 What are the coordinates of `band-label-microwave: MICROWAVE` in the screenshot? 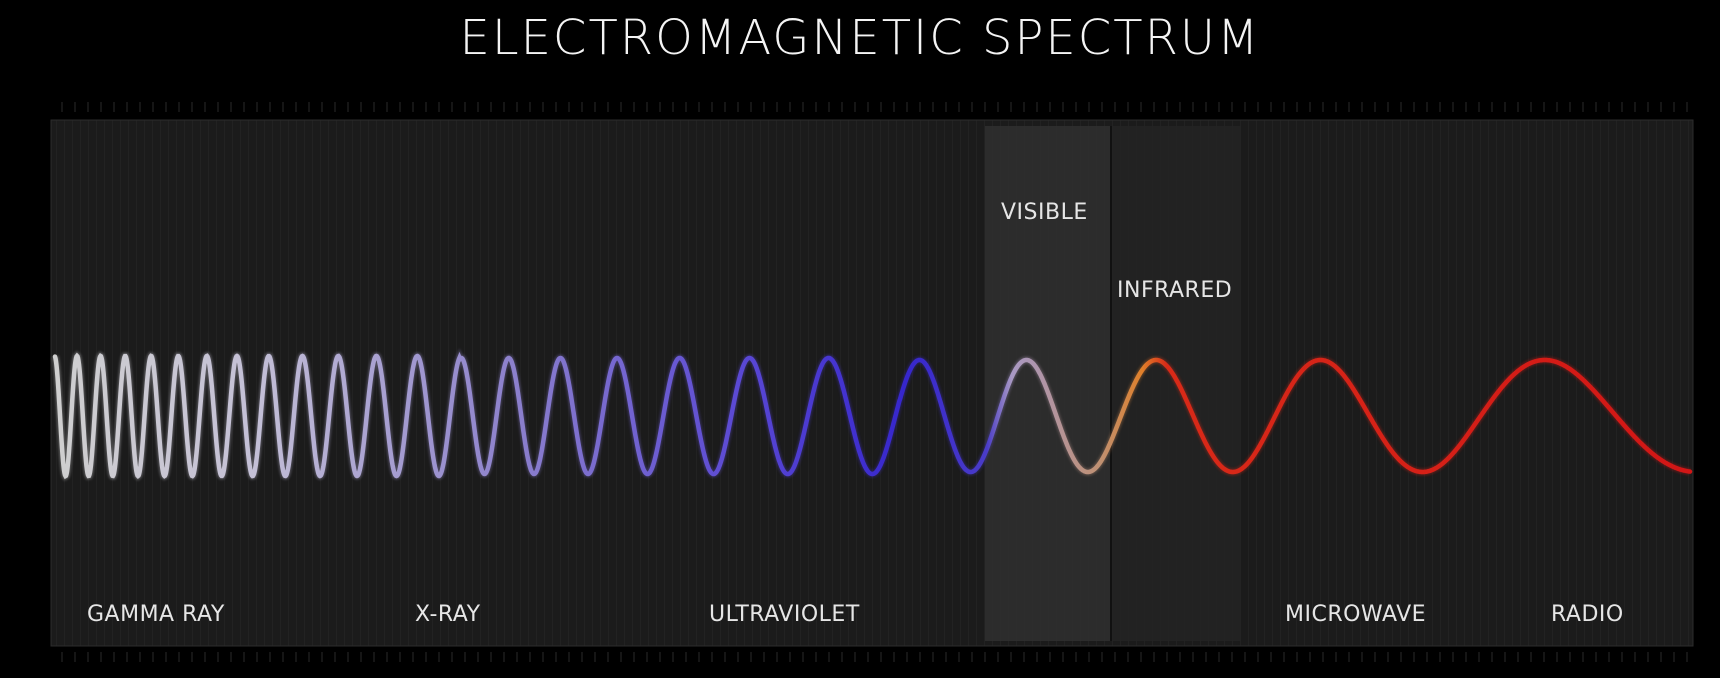 It's located at (1355, 614).